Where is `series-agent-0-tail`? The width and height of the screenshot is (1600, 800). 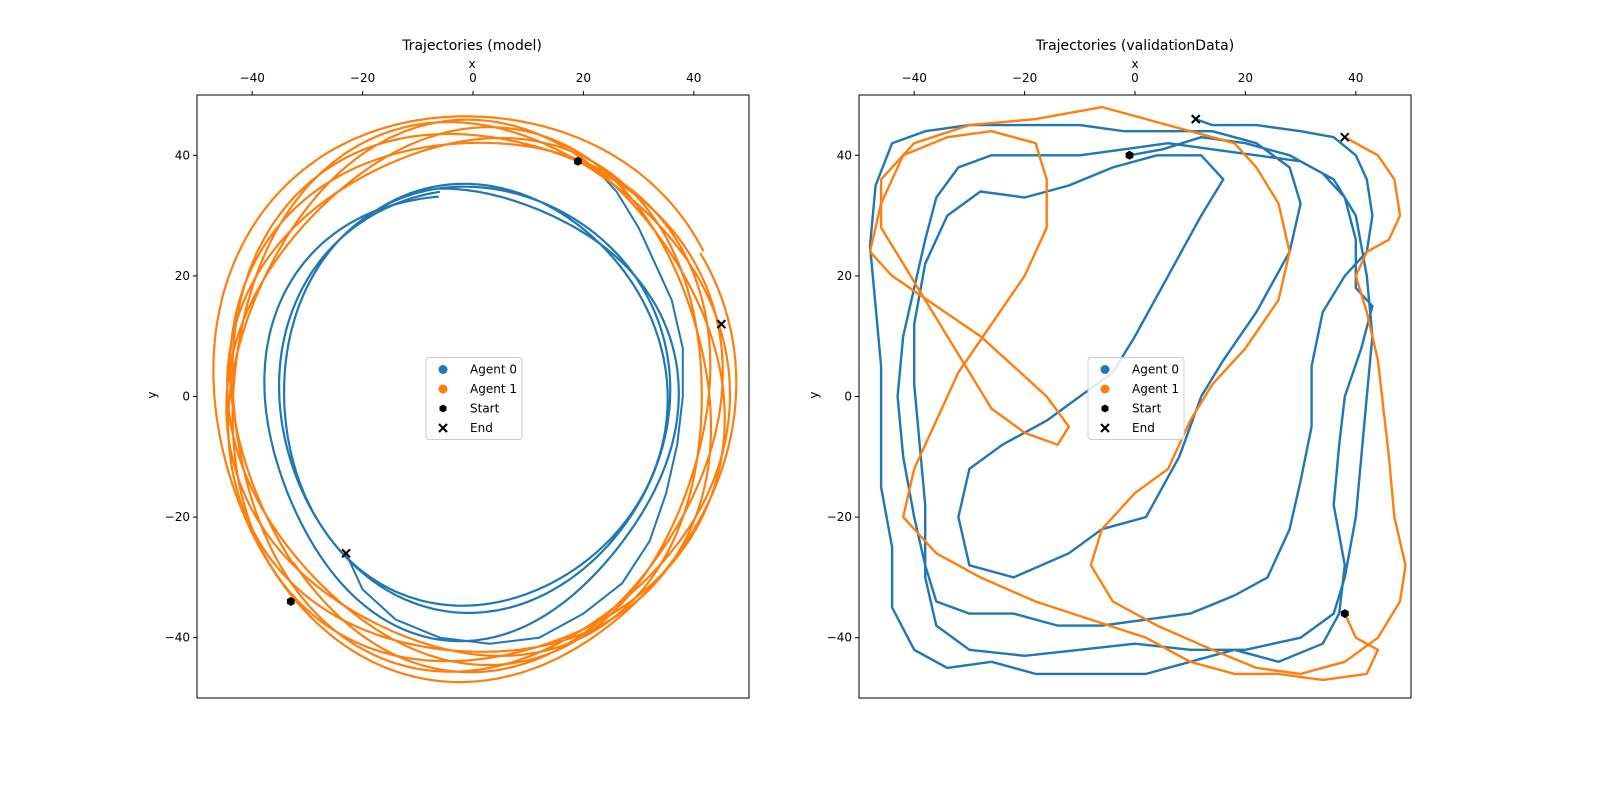 series-agent-0-tail is located at coordinates (514, 402).